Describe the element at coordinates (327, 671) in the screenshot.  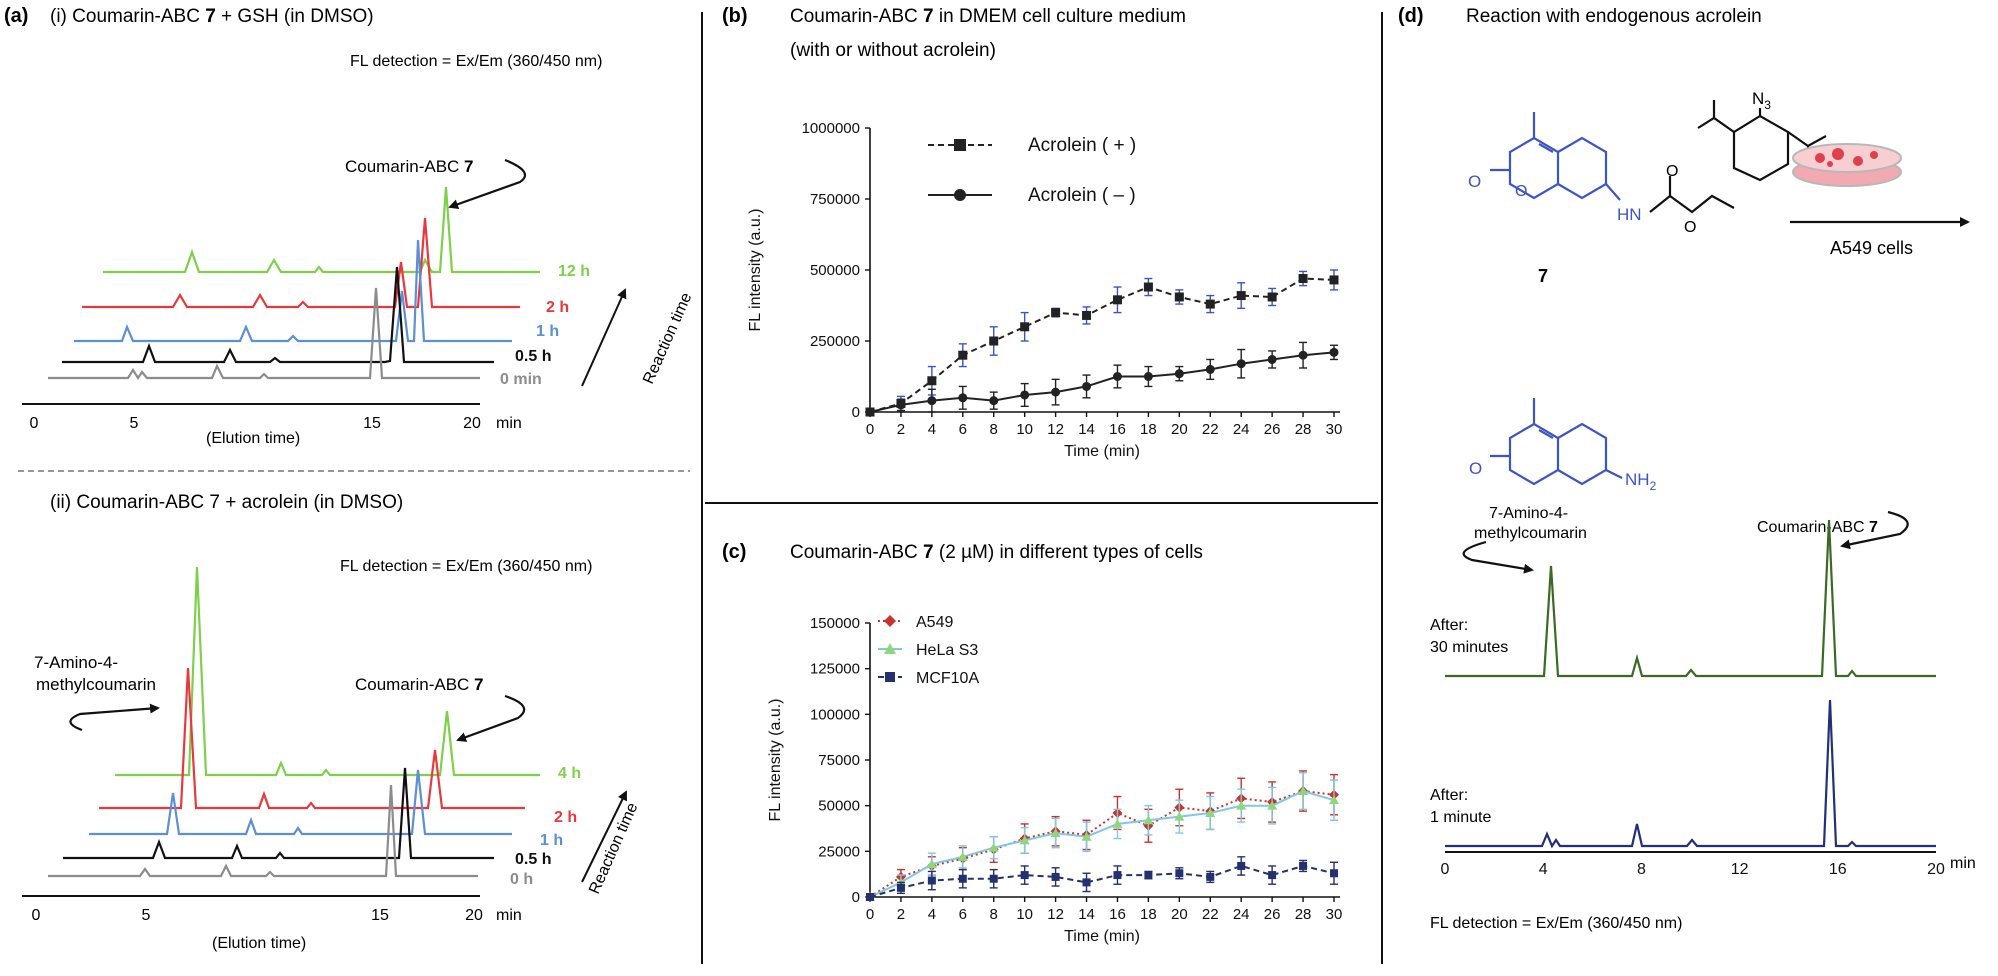
I see `panel-a-ii-trace-4h` at that location.